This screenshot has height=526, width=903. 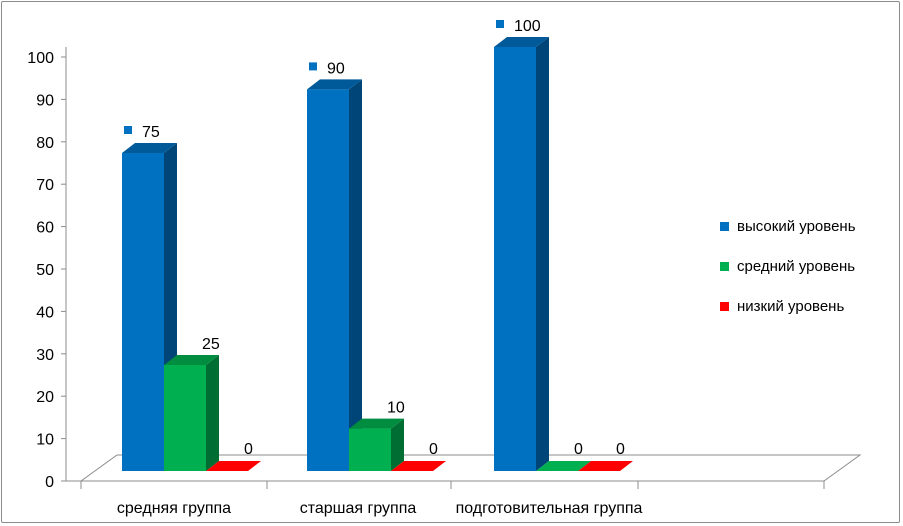 What do you see at coordinates (796, 226) in the screenshot?
I see `legend-label: высокий уровень` at bounding box center [796, 226].